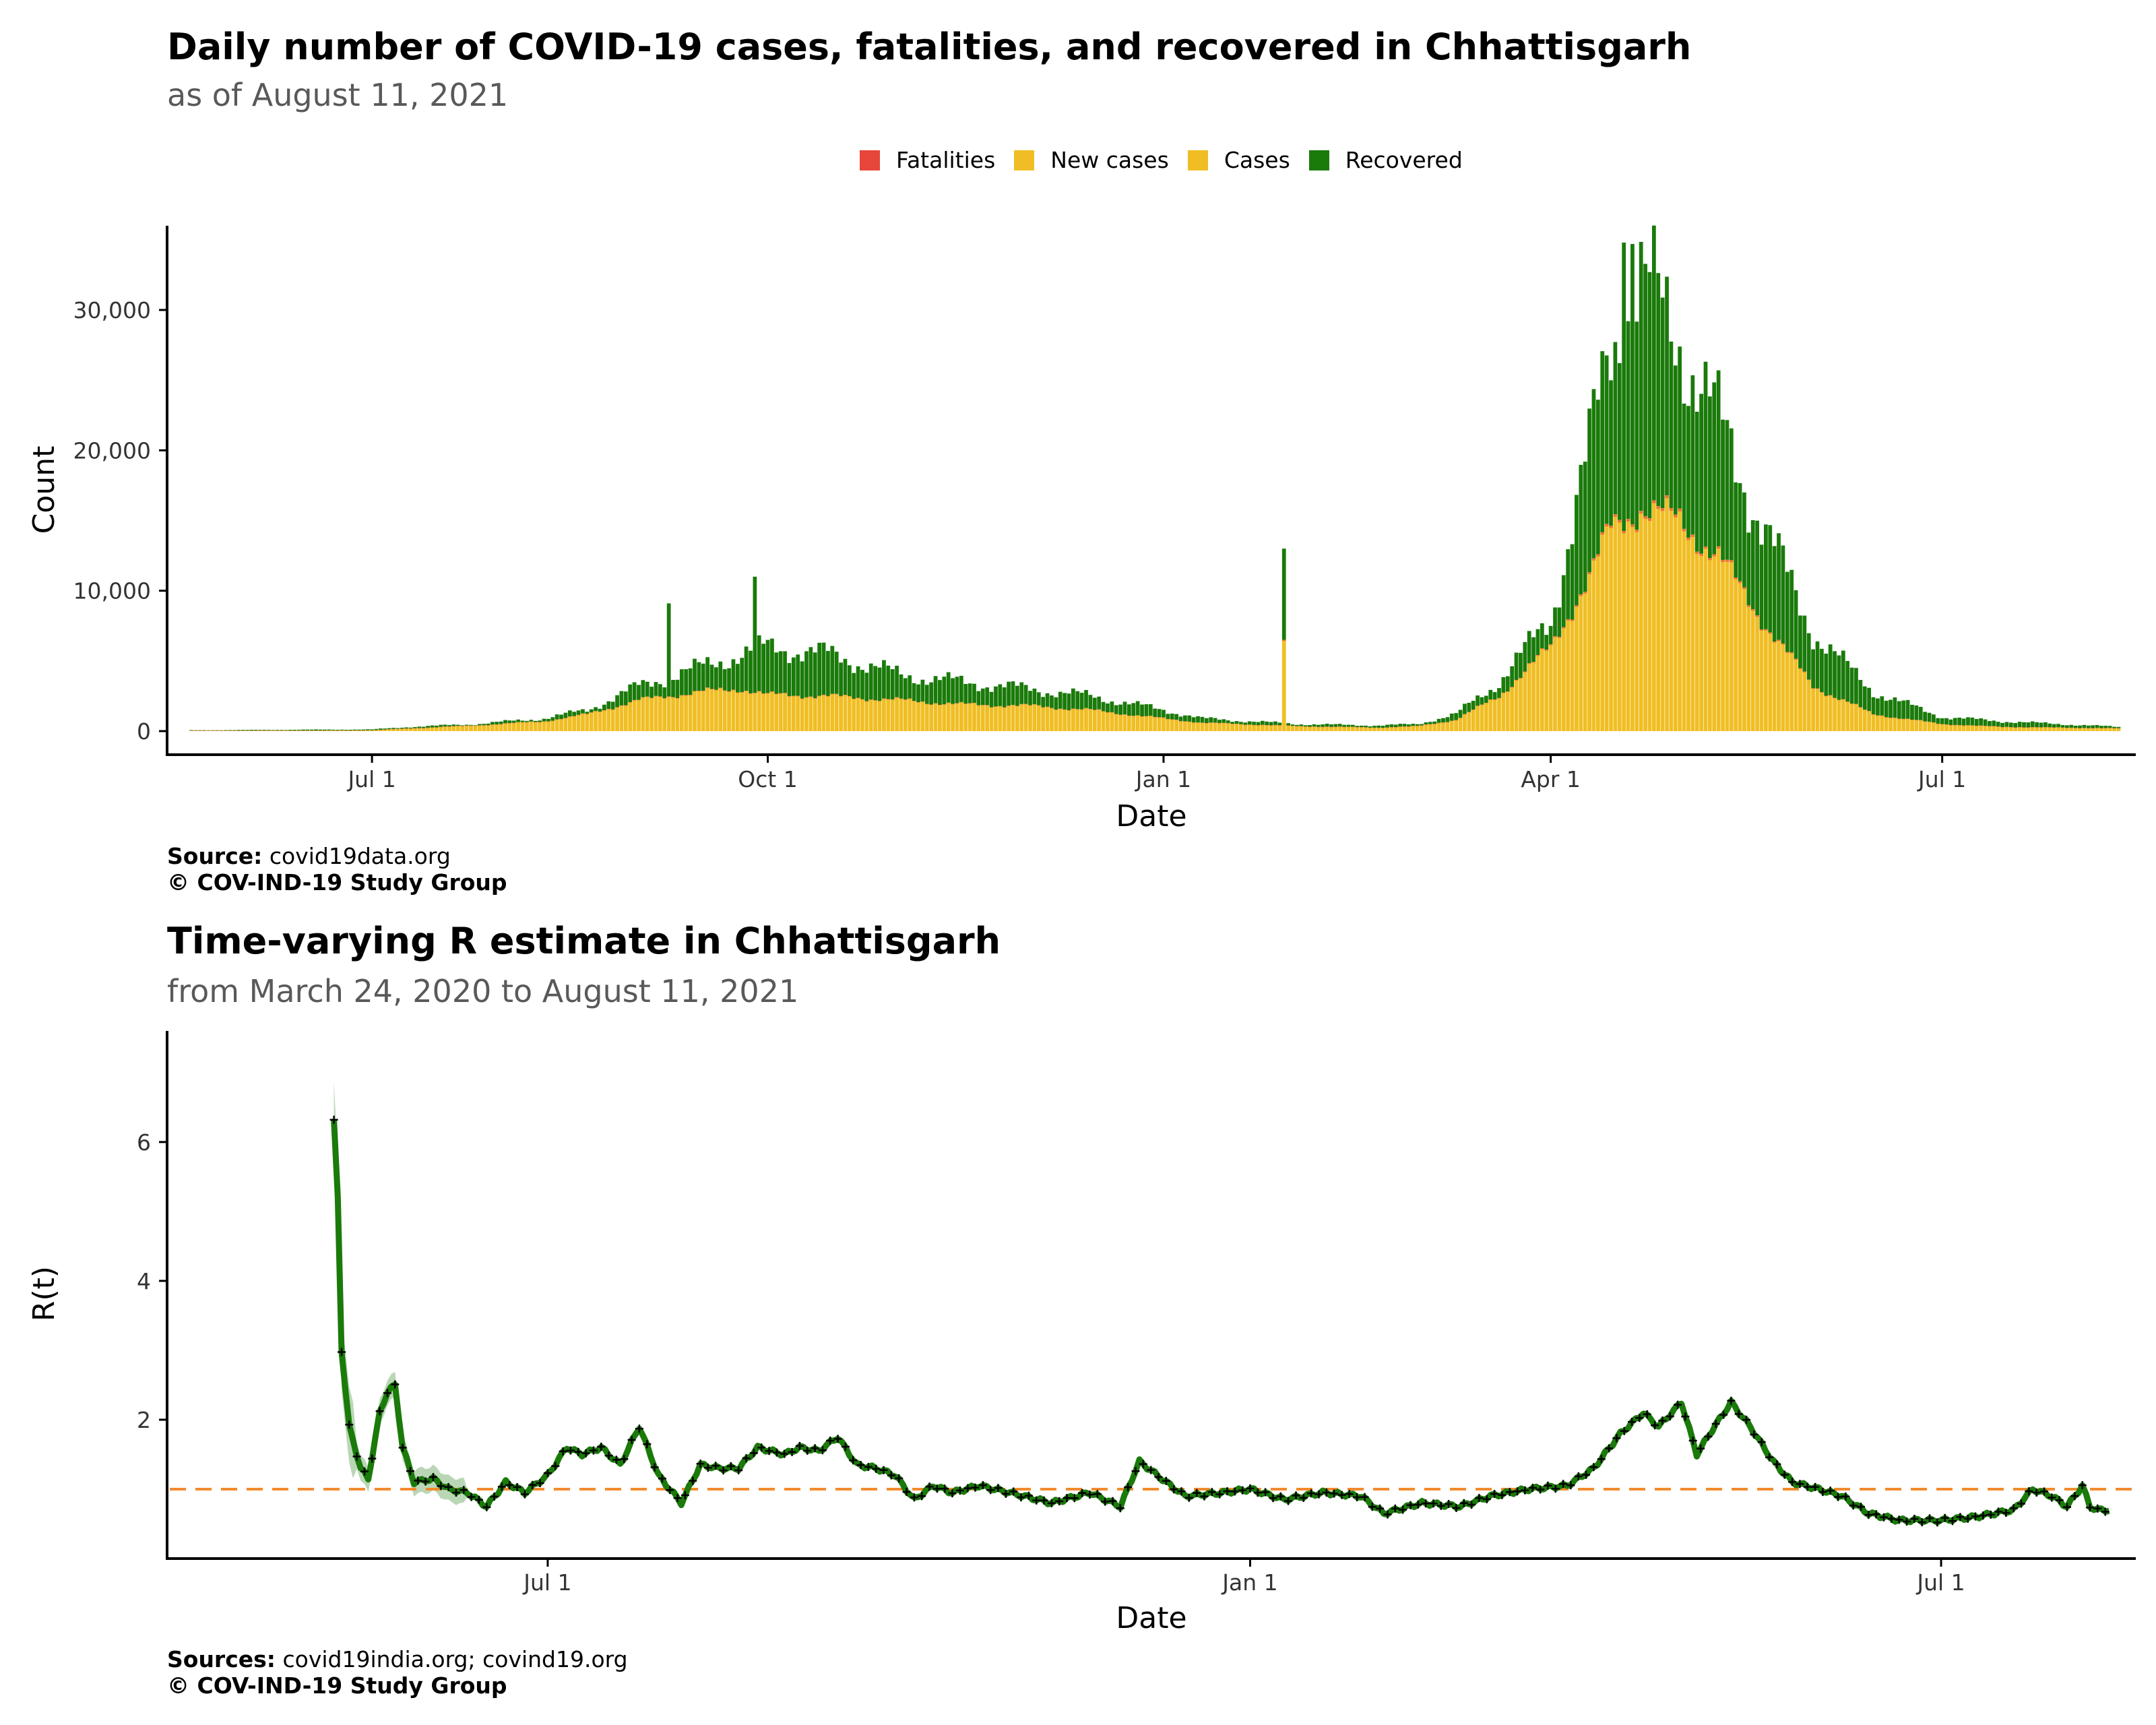 This screenshot has width=2156, height=1725. What do you see at coordinates (397, 1659) in the screenshot?
I see `chart2-source: Sources: covid19india.org; covind19.org` at bounding box center [397, 1659].